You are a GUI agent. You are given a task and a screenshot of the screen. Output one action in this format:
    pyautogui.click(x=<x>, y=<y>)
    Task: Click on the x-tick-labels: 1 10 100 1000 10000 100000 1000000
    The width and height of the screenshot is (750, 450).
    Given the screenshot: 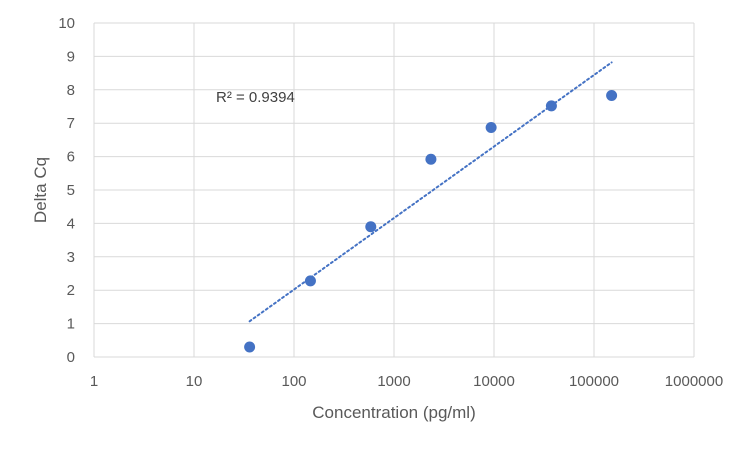 What is the action you would take?
    pyautogui.click(x=406, y=381)
    